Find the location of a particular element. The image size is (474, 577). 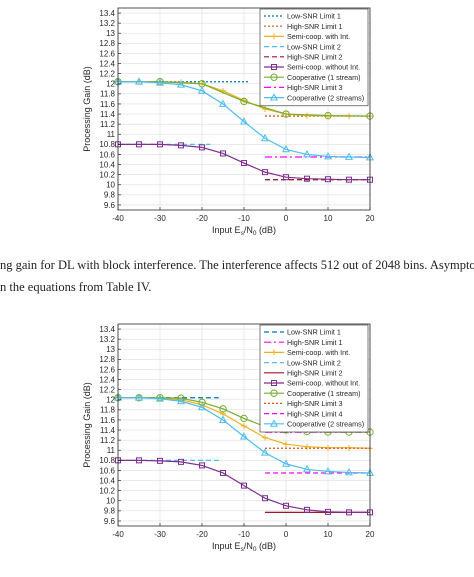

y-tick-label: 13 is located at coordinates (110, 349).